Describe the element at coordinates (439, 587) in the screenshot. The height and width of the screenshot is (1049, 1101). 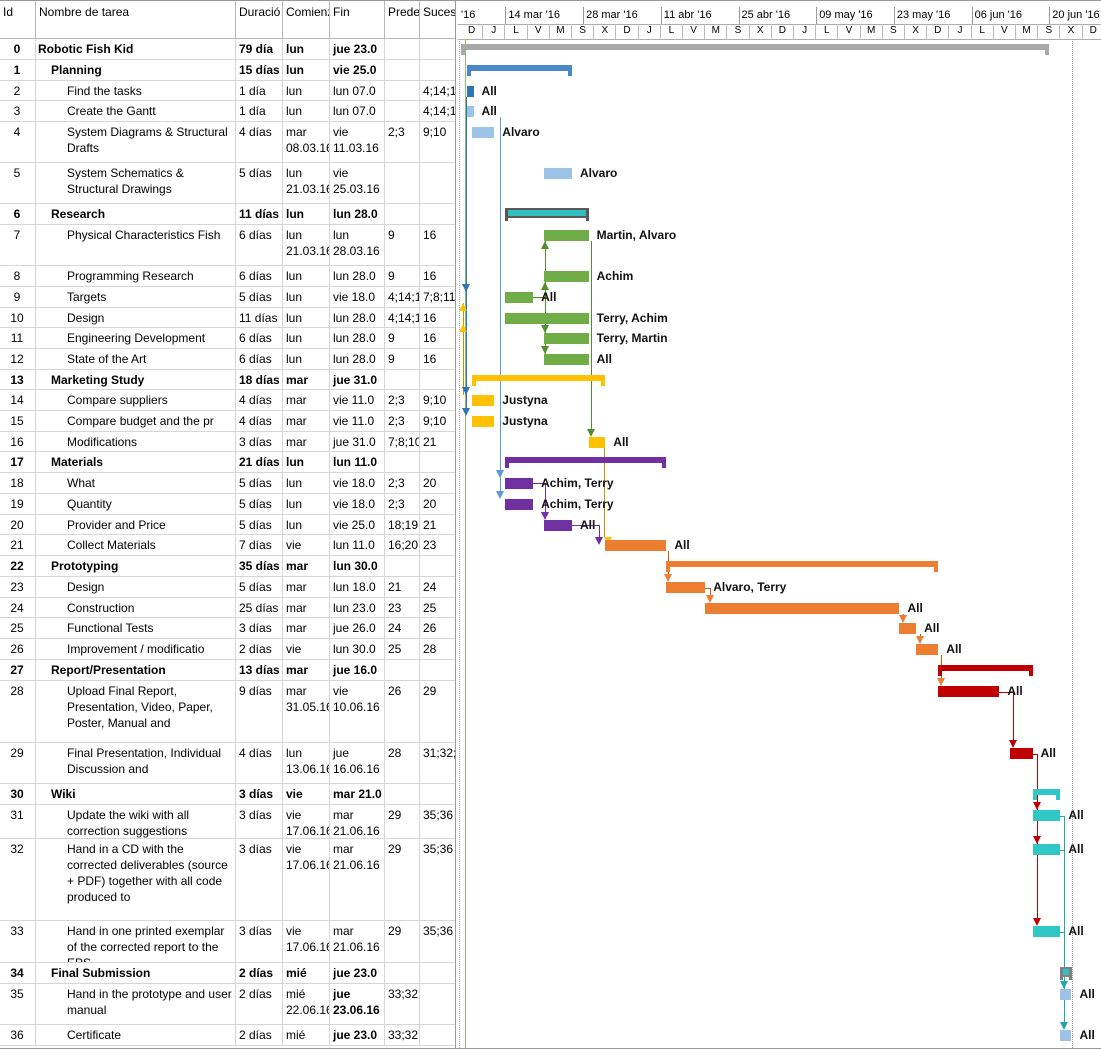
I see `task-successors-cell: 24` at that location.